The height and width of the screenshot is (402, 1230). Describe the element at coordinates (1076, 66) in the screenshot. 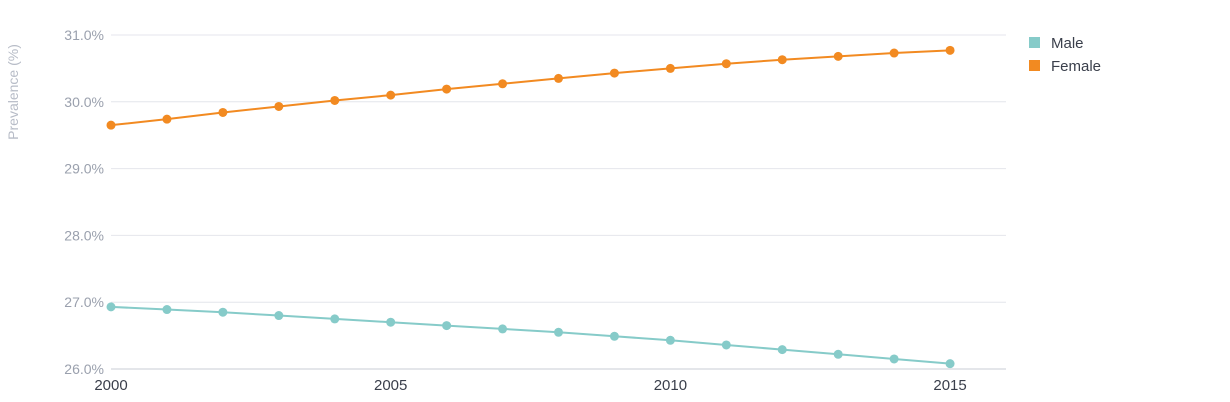

I see `female-legend-label: Female` at that location.